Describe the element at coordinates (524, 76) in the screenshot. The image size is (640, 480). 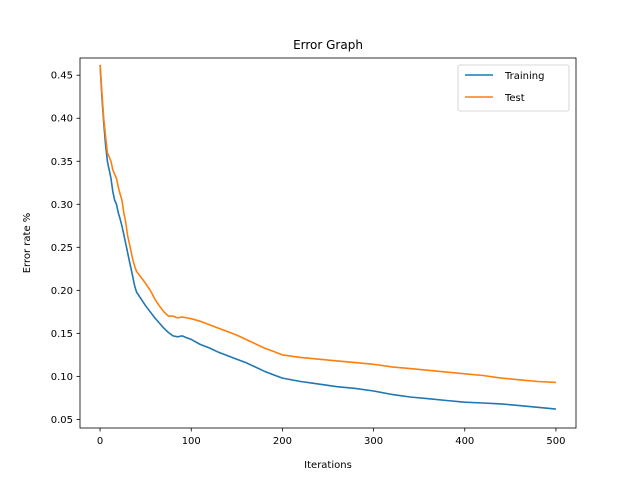
I see `legend-label-training: Training` at that location.